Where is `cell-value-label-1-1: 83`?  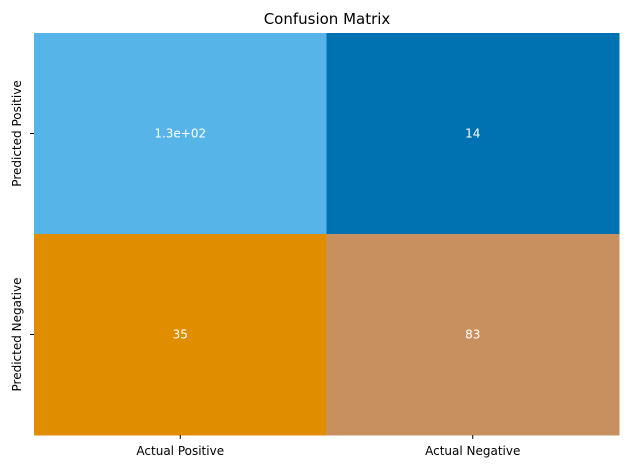 cell-value-label-1-1: 83 is located at coordinates (472, 335).